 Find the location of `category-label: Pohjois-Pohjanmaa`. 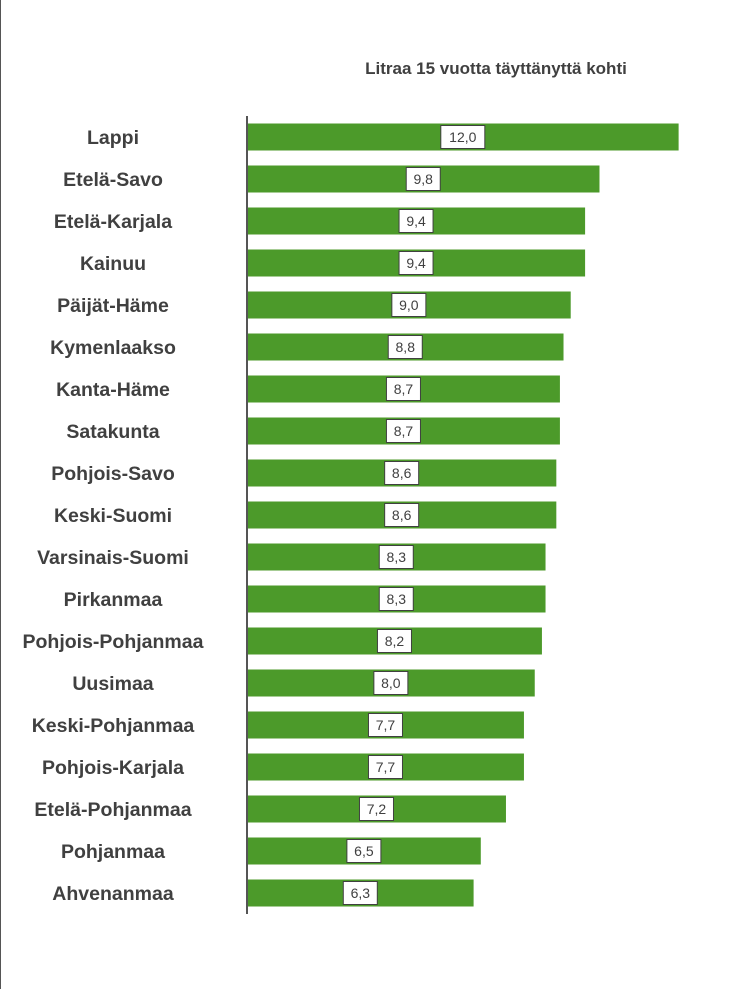

category-label: Pohjois-Pohjanmaa is located at coordinates (113, 642).